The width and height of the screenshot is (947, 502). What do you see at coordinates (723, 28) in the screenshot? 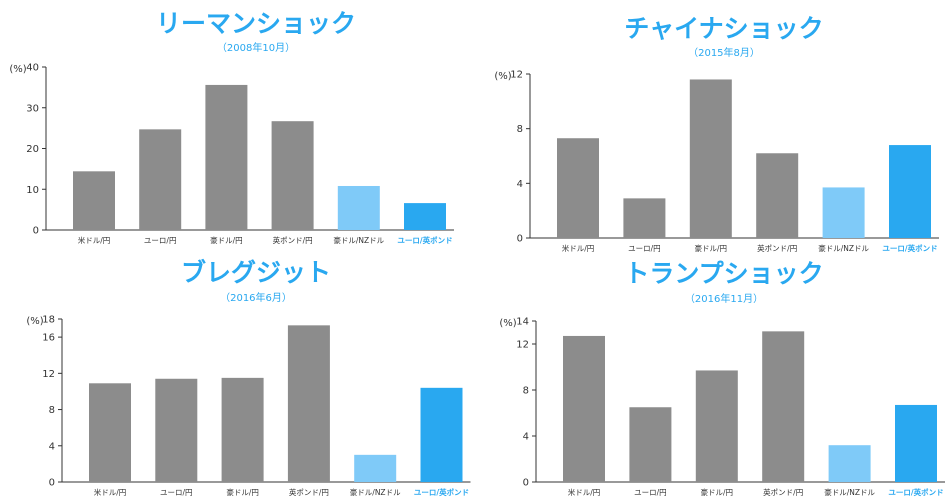
I see `chart-title: チャイナショック` at bounding box center [723, 28].